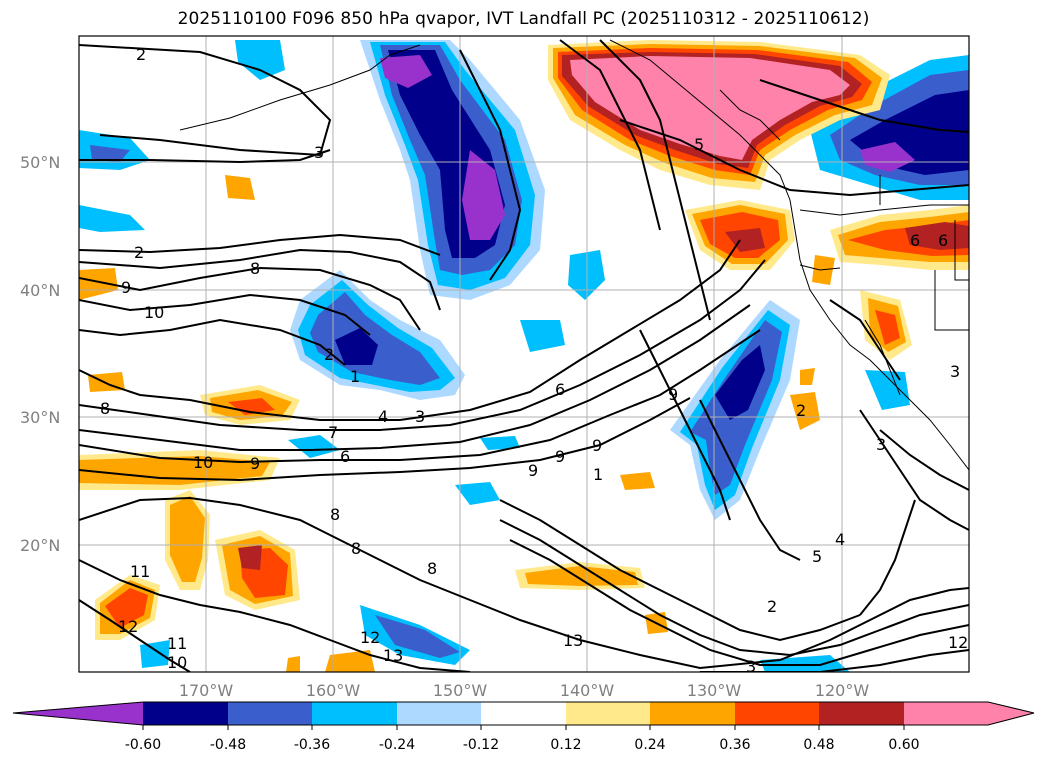 The width and height of the screenshot is (1047, 765). I want to click on pos-region-west-40n, so click(98, 284).